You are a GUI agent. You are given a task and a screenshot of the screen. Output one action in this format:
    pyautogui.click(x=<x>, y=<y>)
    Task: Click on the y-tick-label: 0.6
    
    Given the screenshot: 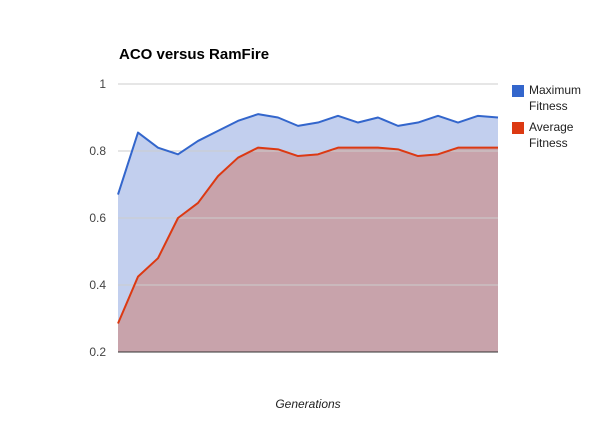 What is the action you would take?
    pyautogui.click(x=97, y=218)
    